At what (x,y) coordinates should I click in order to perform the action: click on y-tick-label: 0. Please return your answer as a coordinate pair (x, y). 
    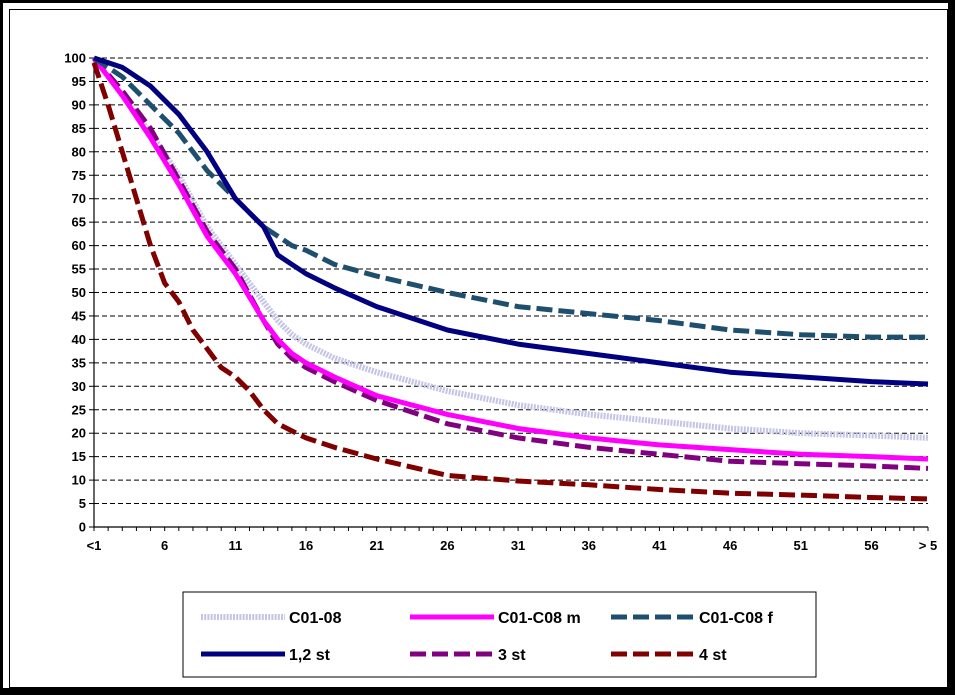
    Looking at the image, I should click on (82, 527).